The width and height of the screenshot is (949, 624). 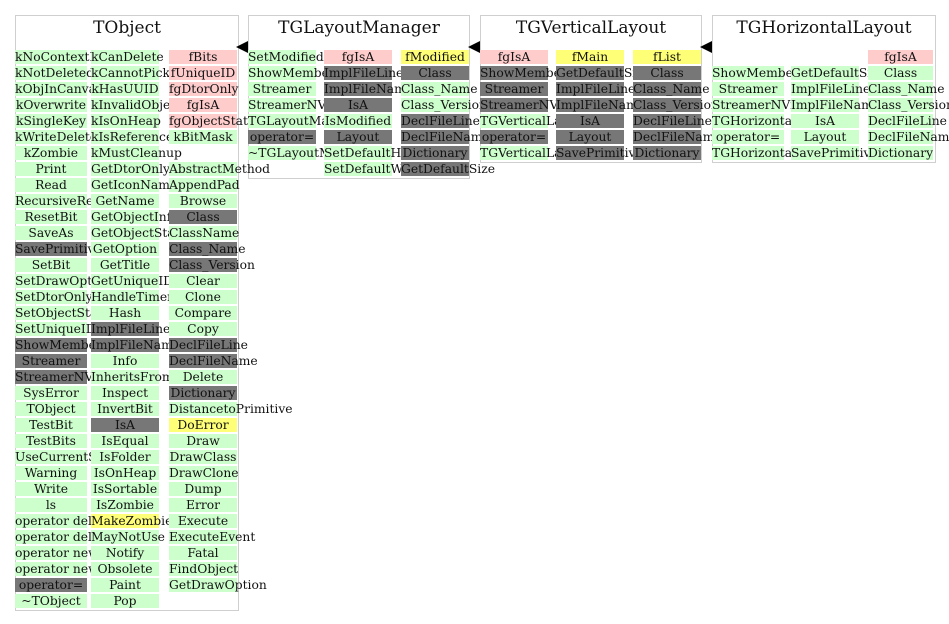 I want to click on class-title: TGLayoutManager, so click(x=359, y=28).